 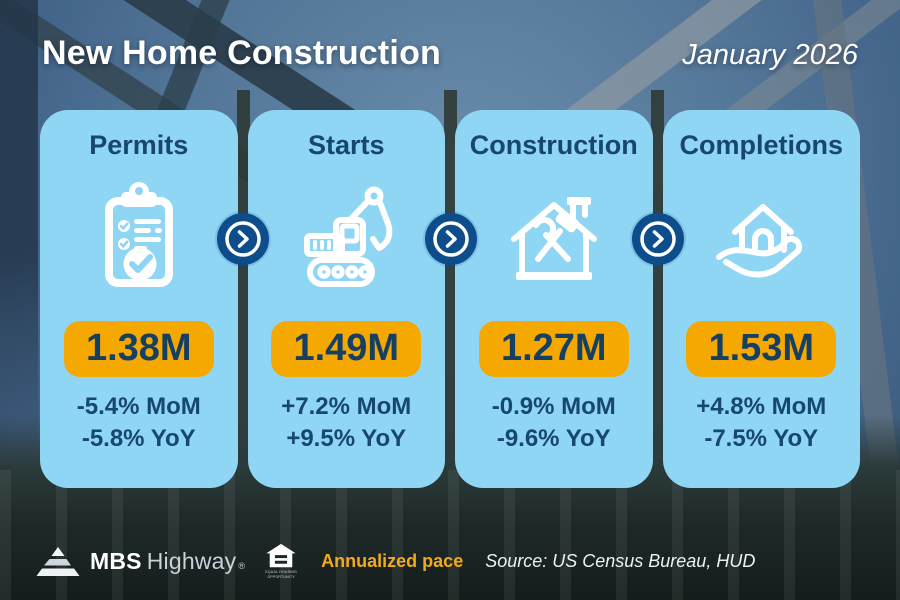 What do you see at coordinates (553, 406) in the screenshot?
I see `mom-change: -0.9% MoM` at bounding box center [553, 406].